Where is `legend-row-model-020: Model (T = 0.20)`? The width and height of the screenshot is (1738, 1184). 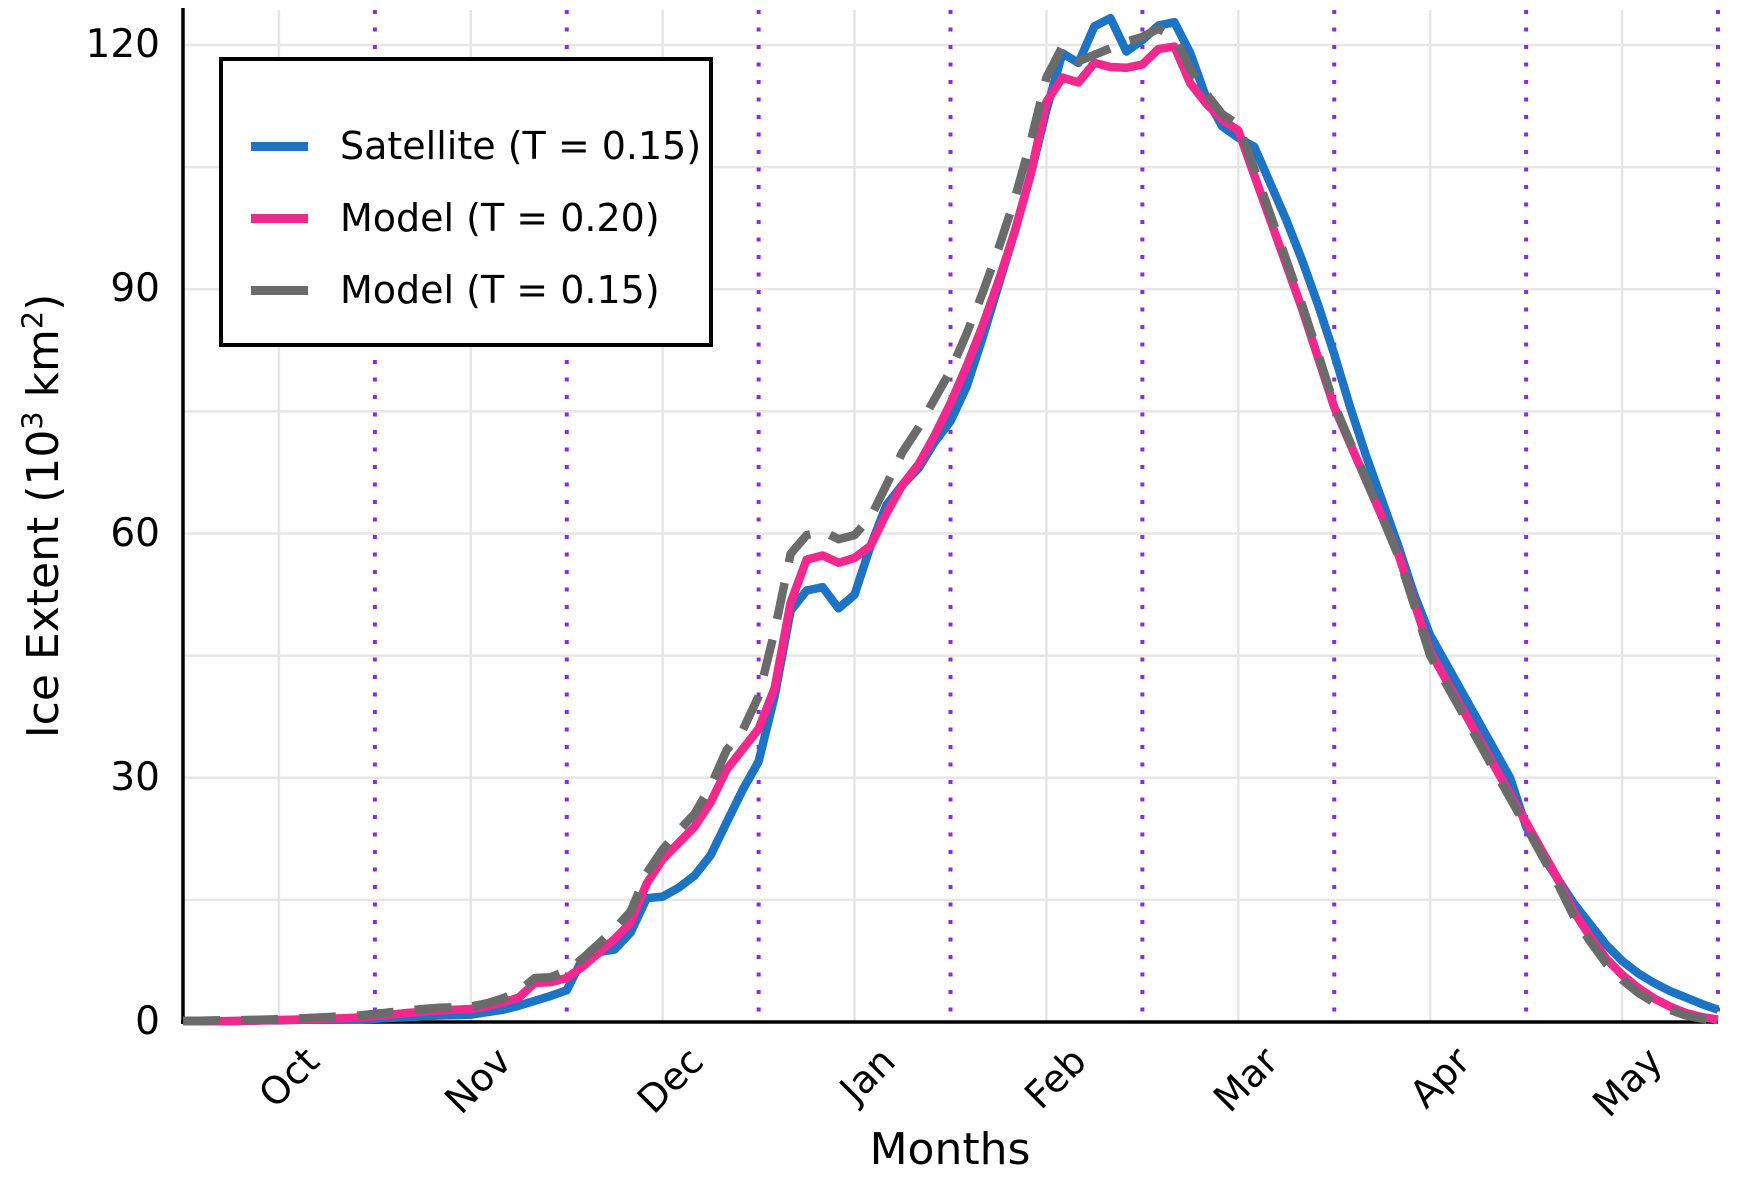
legend-row-model-020: Model (T = 0.20) is located at coordinates (466, 218).